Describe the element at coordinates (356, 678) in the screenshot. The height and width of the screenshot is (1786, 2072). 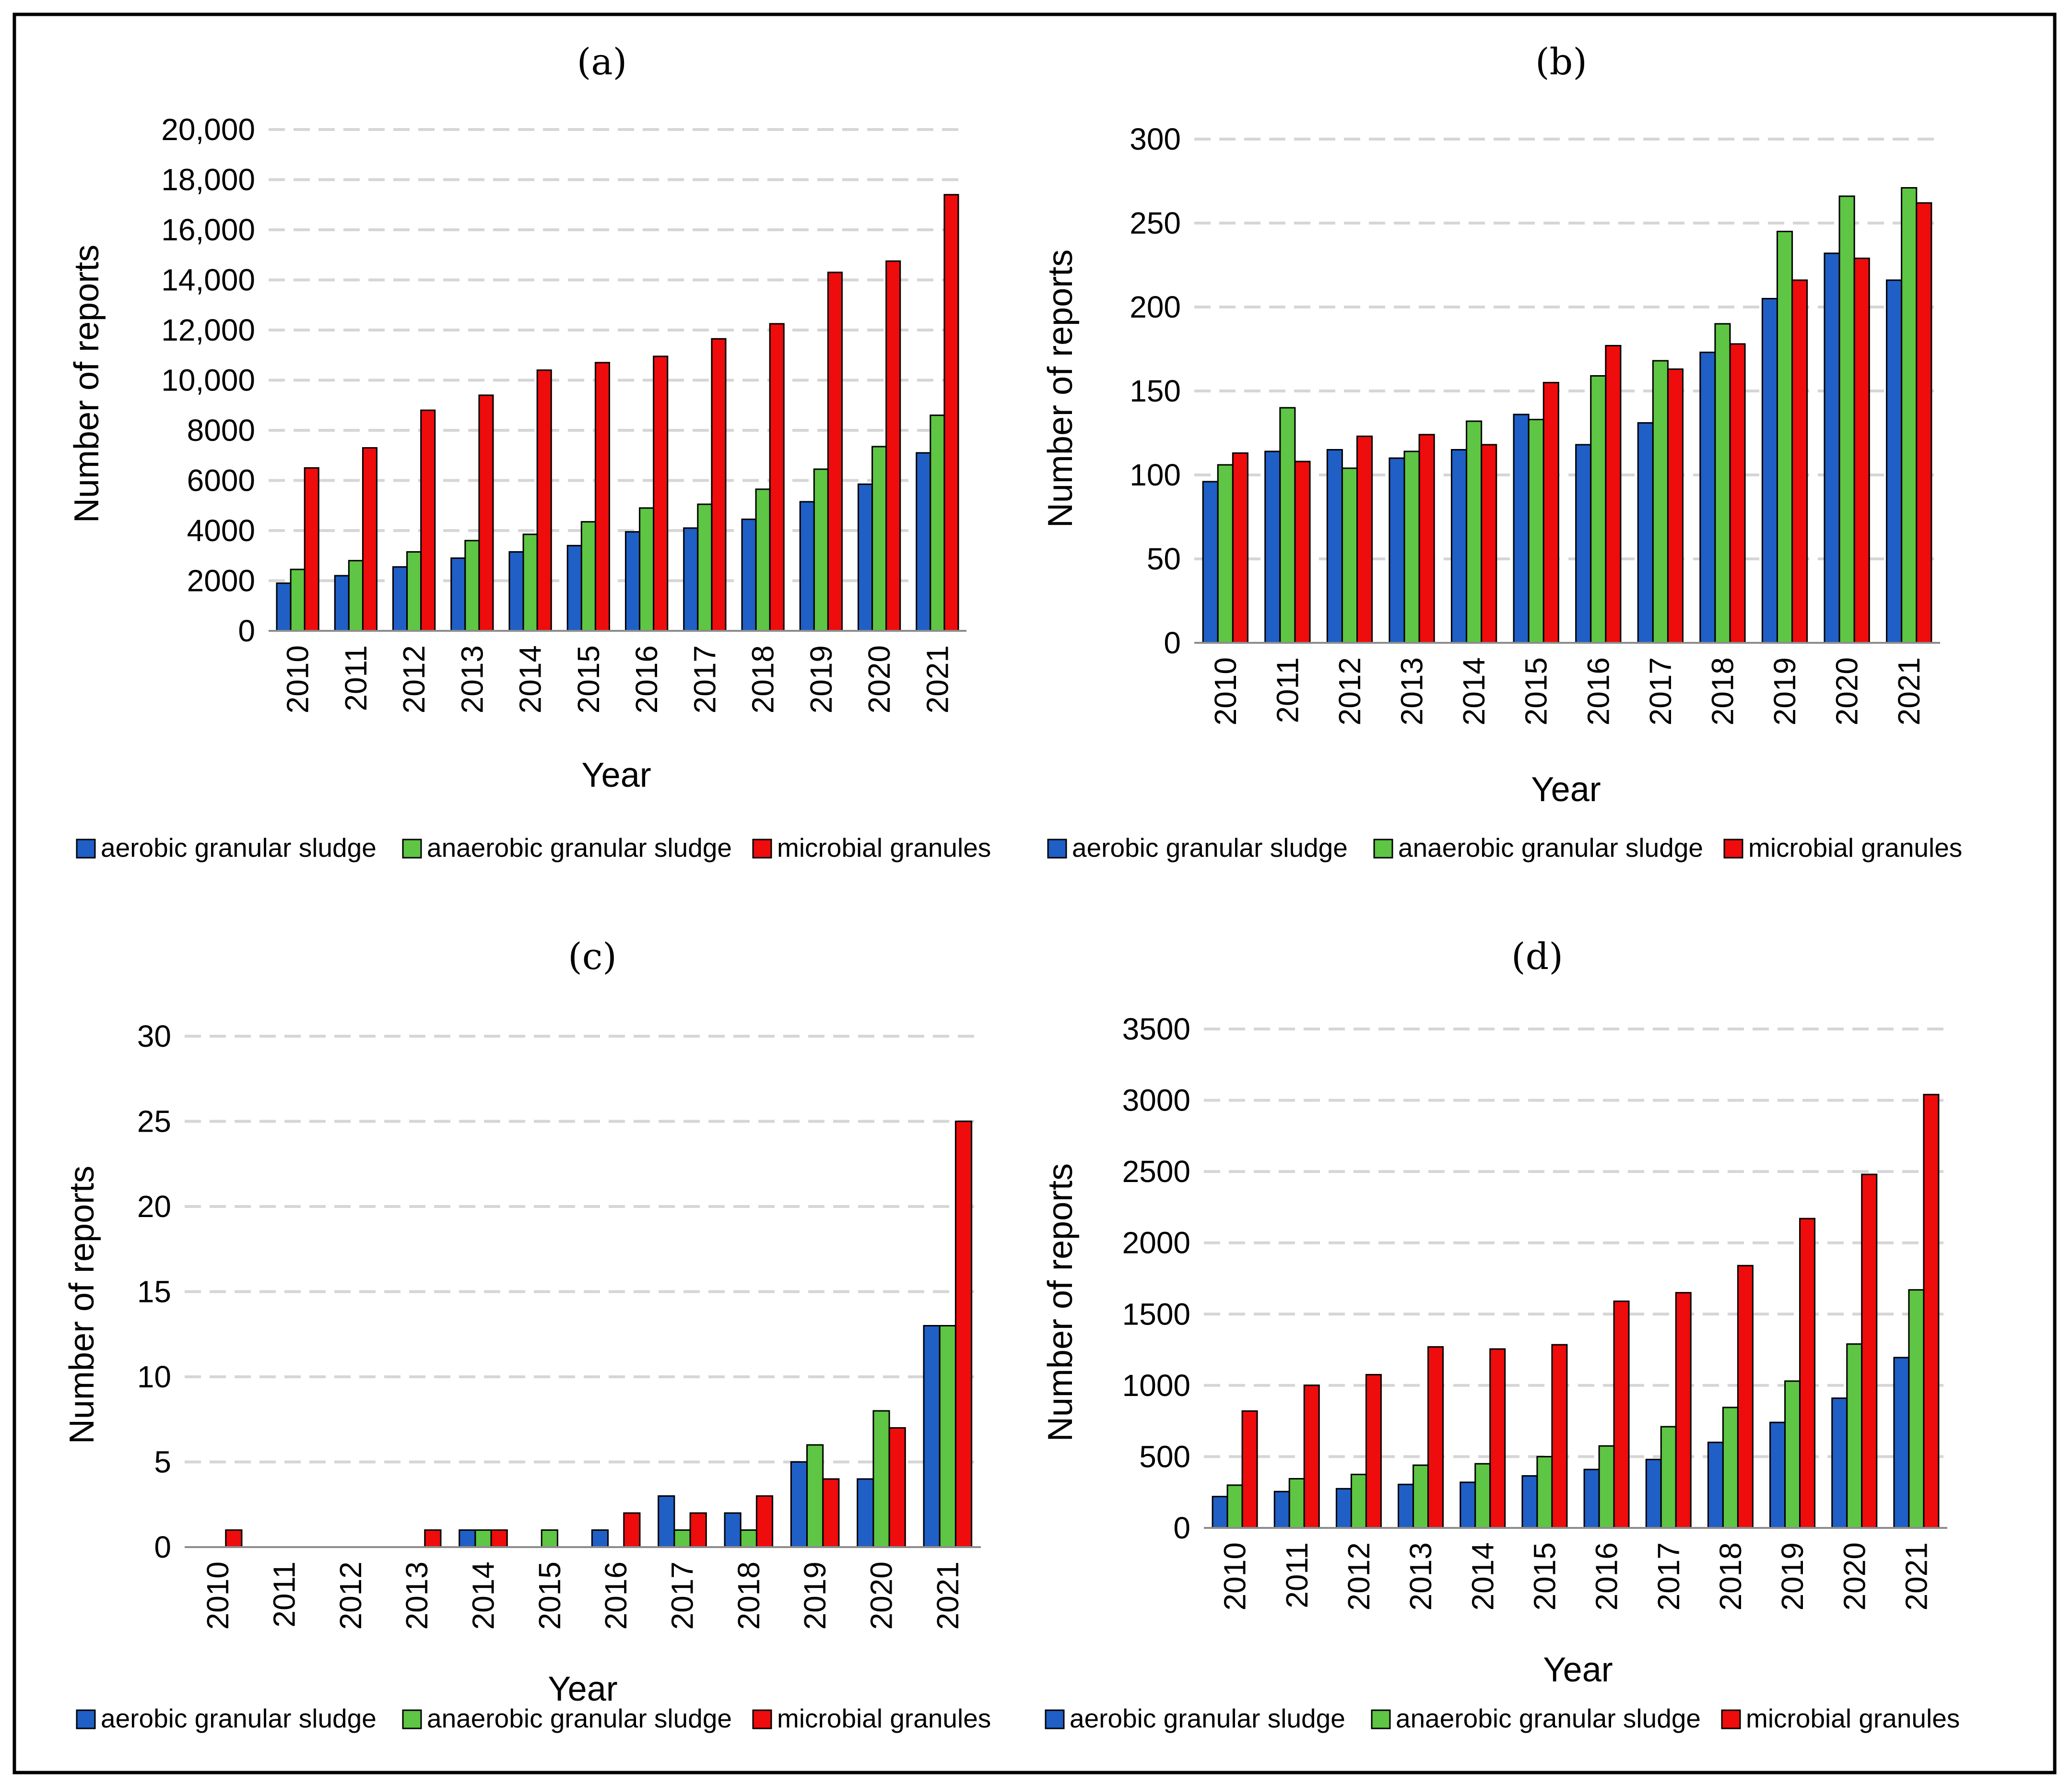
I see `panel-a-x-tick-label: 2011` at that location.